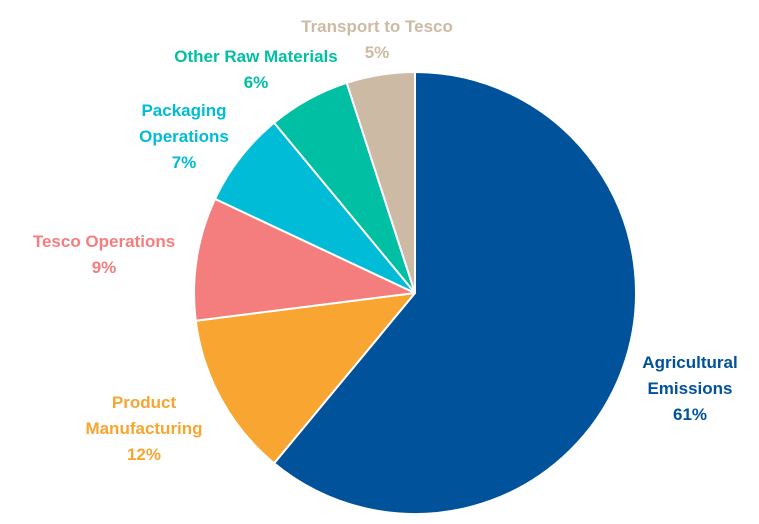 The width and height of the screenshot is (759, 524). I want to click on label-packaging-line2: Operations, so click(184, 136).